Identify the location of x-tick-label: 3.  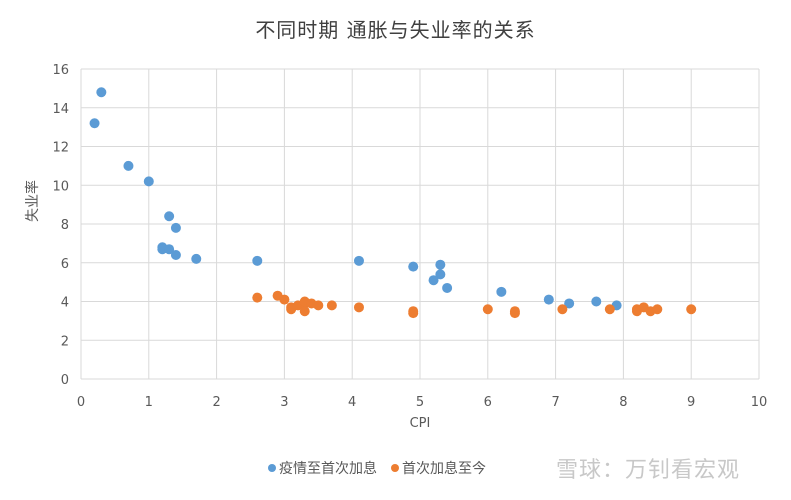
(284, 402).